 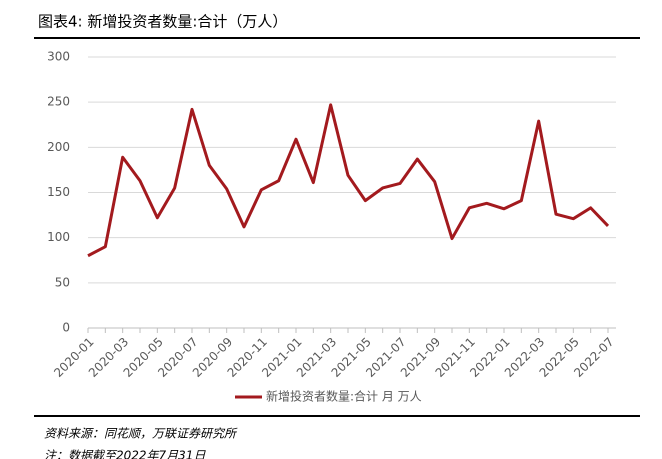 I want to click on y-tick-label: 100, so click(x=58, y=237).